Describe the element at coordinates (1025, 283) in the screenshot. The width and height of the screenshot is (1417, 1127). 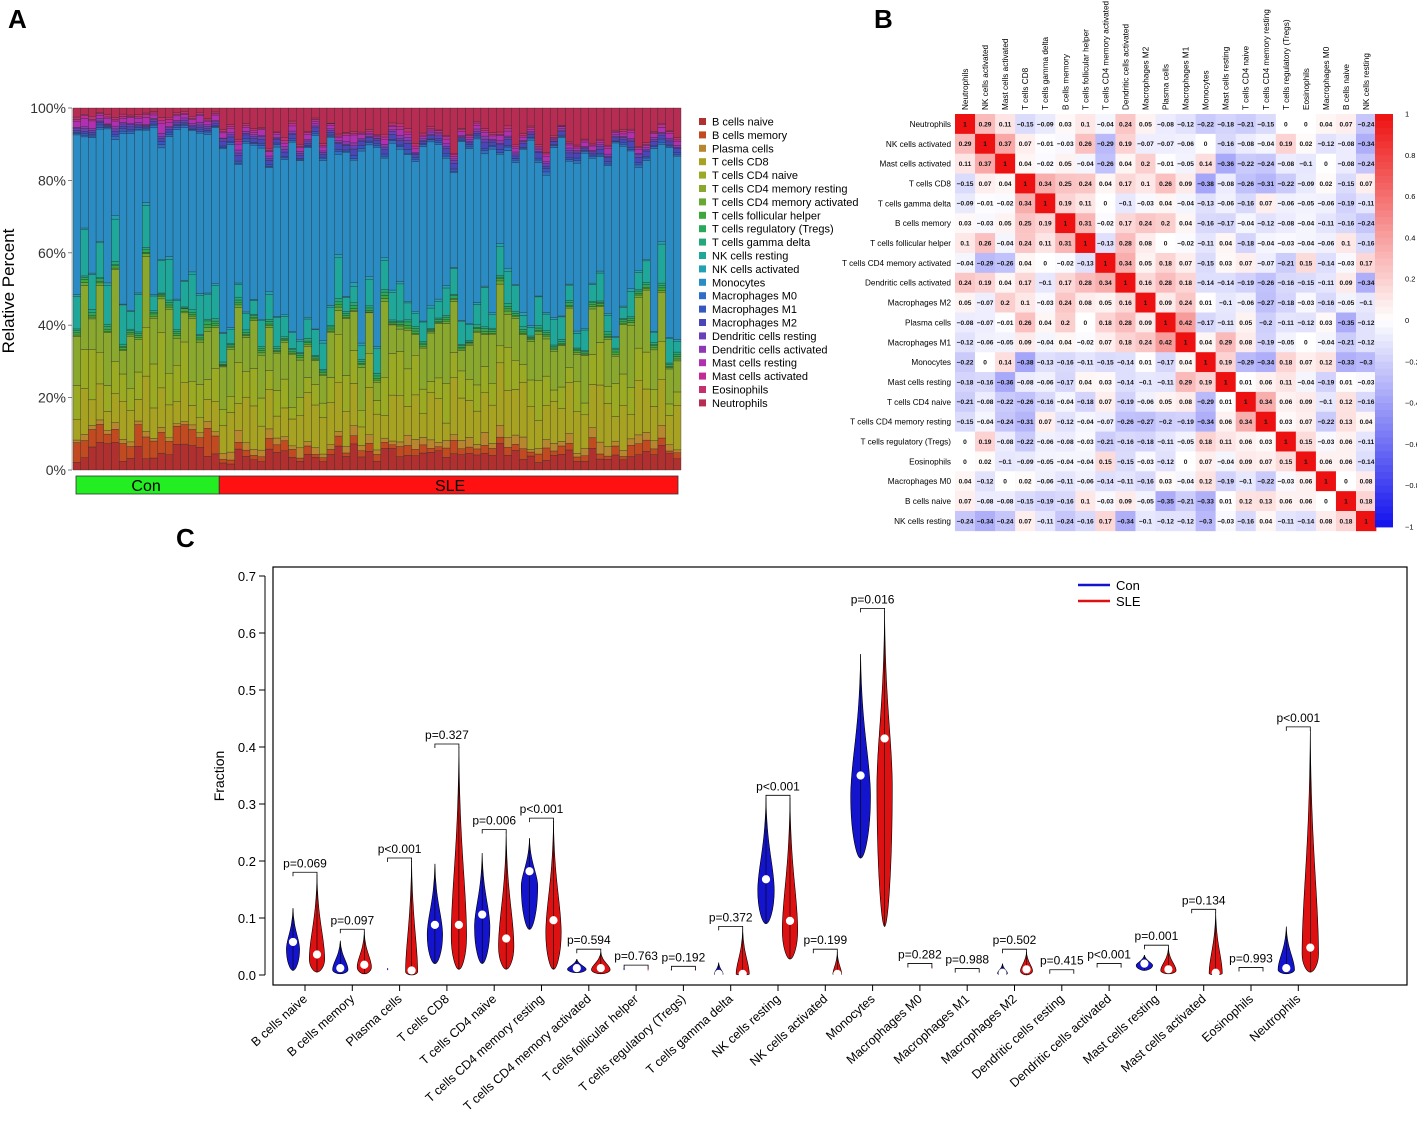
I see `cell-value: 0.17` at that location.